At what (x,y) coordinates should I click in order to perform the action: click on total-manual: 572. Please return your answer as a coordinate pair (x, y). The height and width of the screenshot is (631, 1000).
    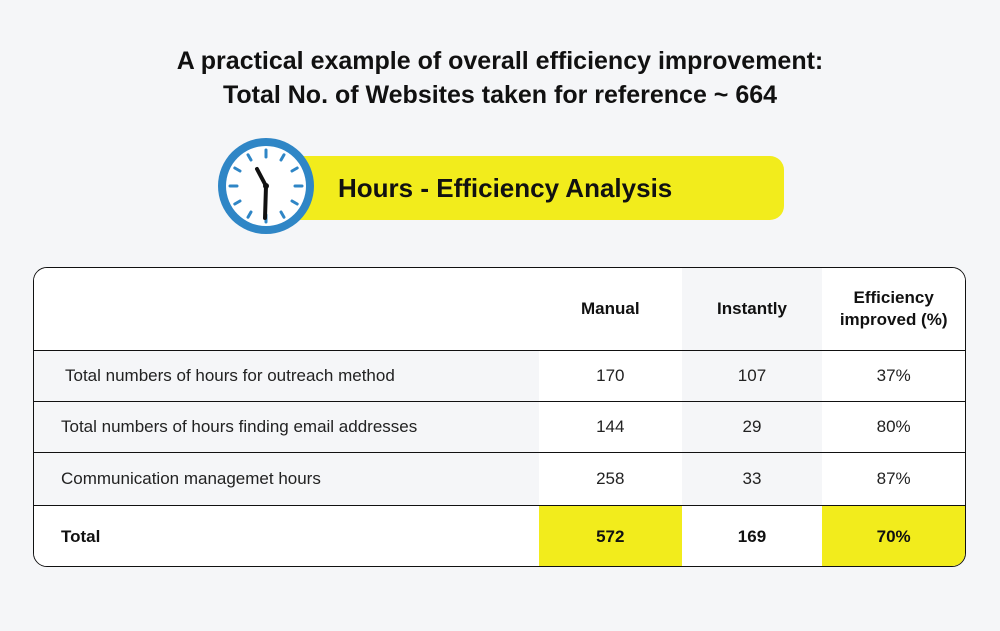
    Looking at the image, I should click on (610, 535).